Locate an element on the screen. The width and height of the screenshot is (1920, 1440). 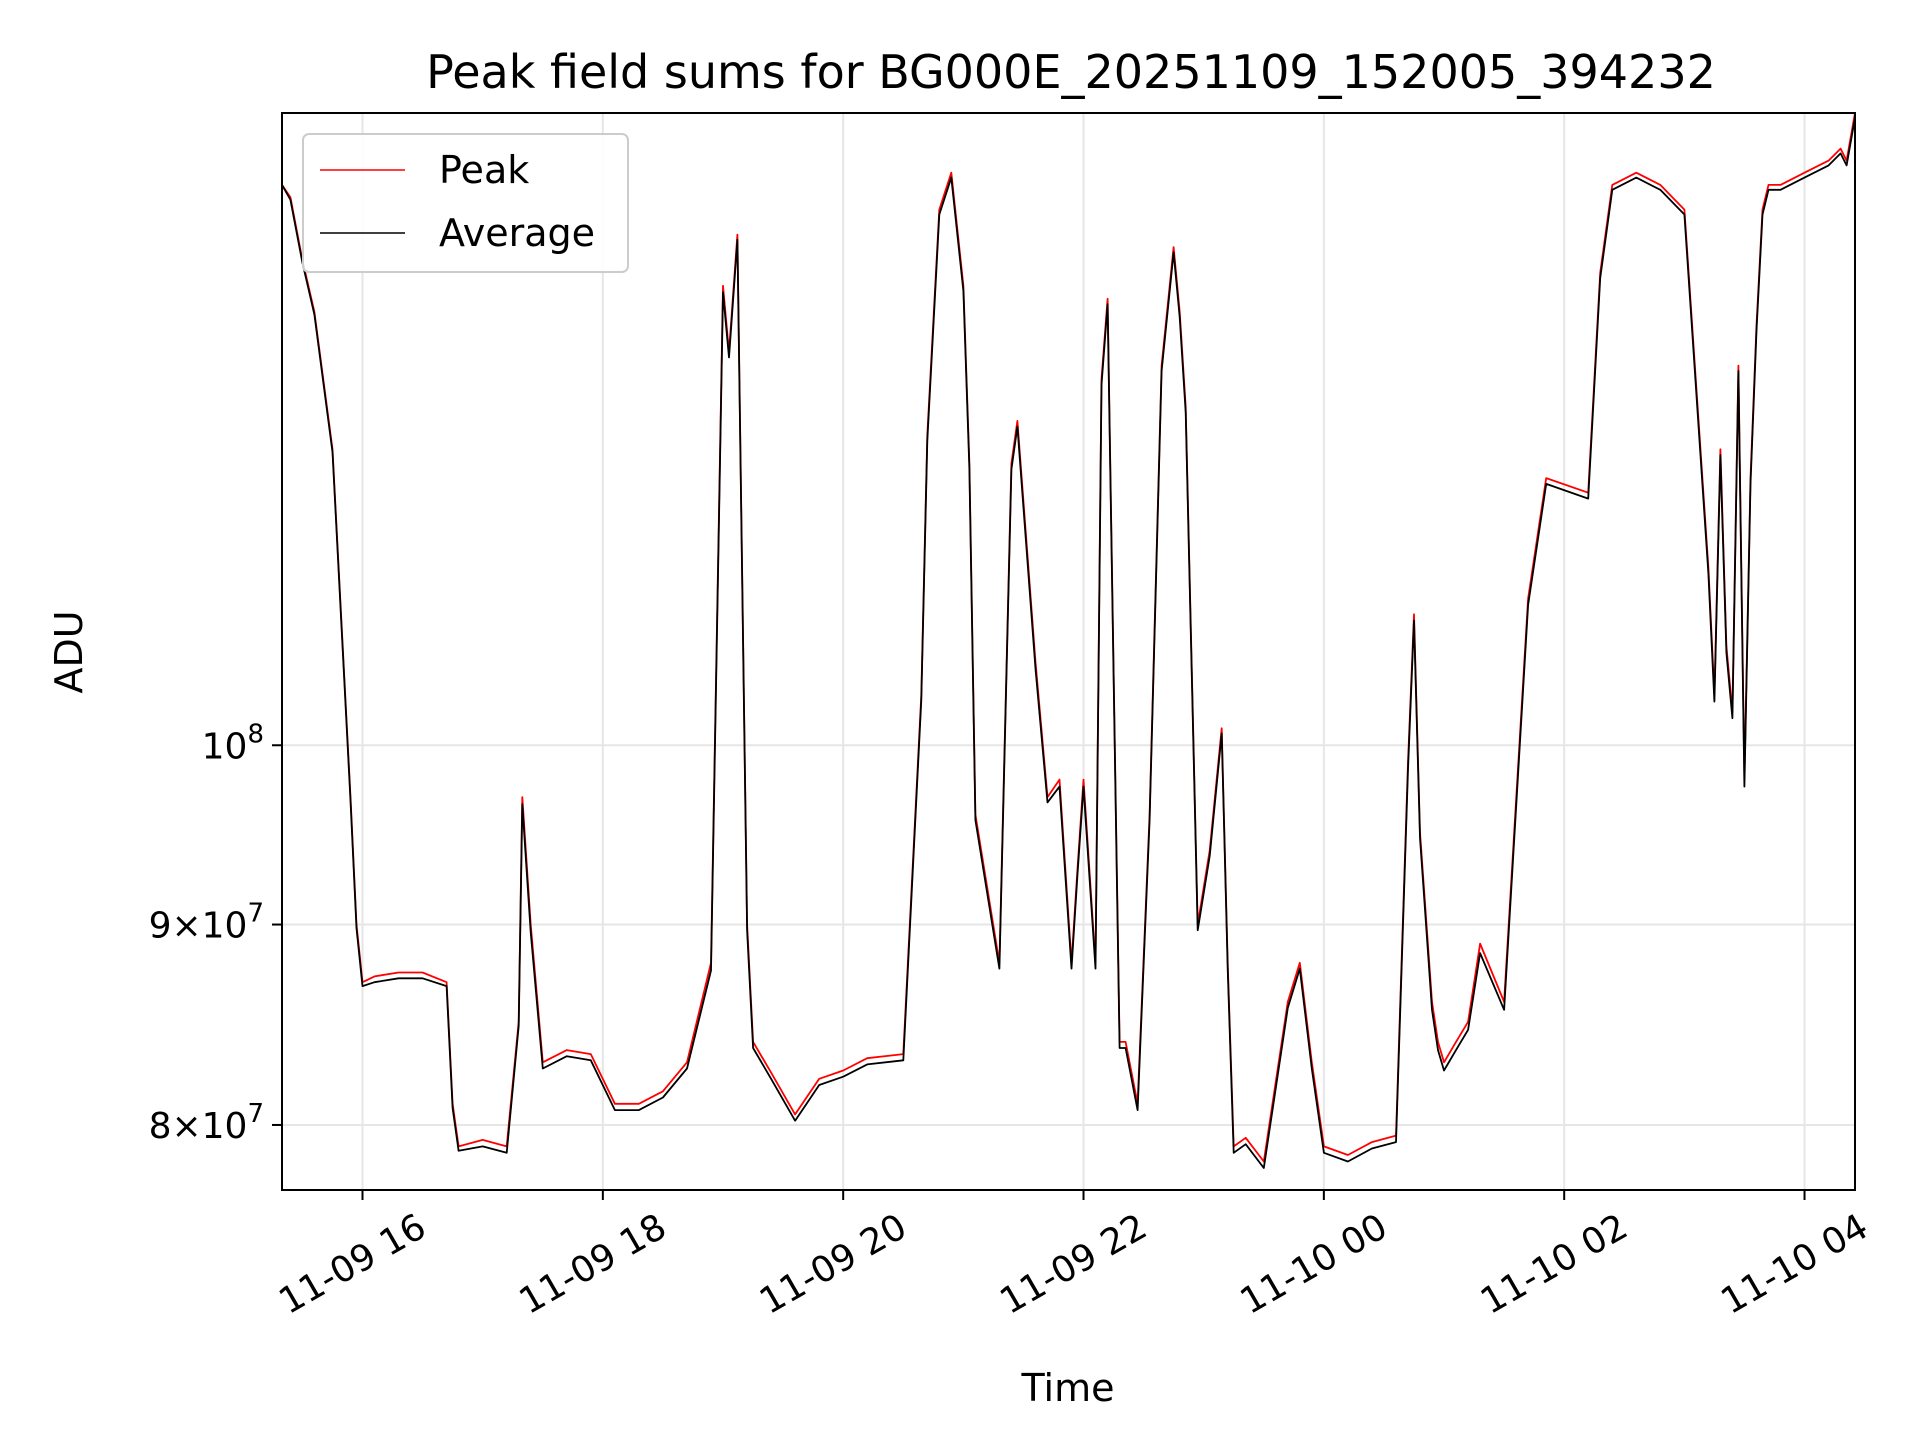
legend-average-label: Average is located at coordinates (517, 233).